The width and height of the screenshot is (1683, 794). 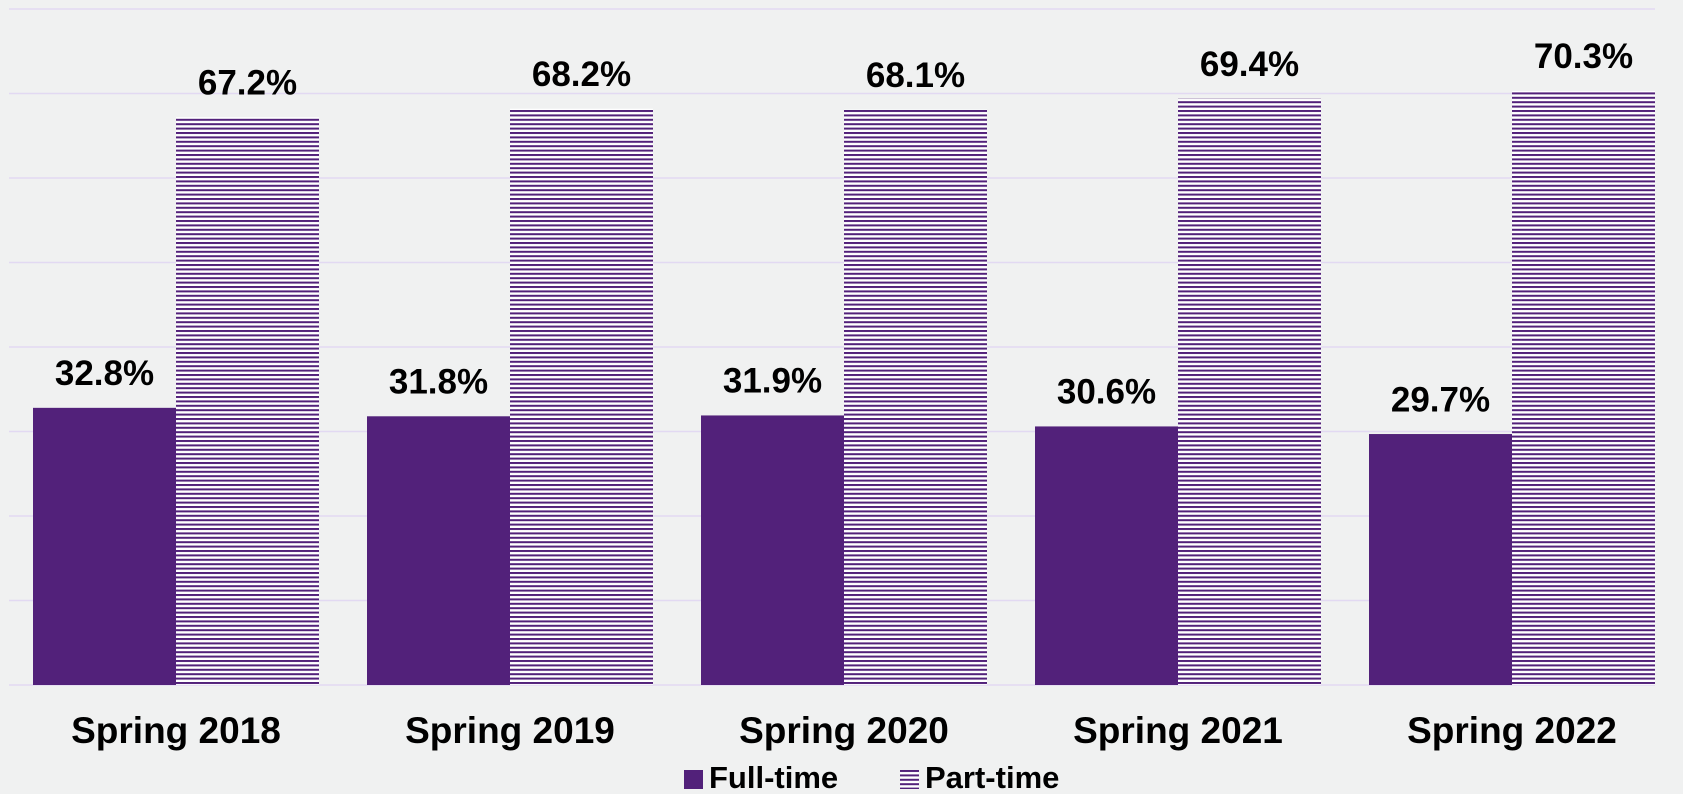 What do you see at coordinates (581, 74) in the screenshot?
I see `data-label: 68.2%` at bounding box center [581, 74].